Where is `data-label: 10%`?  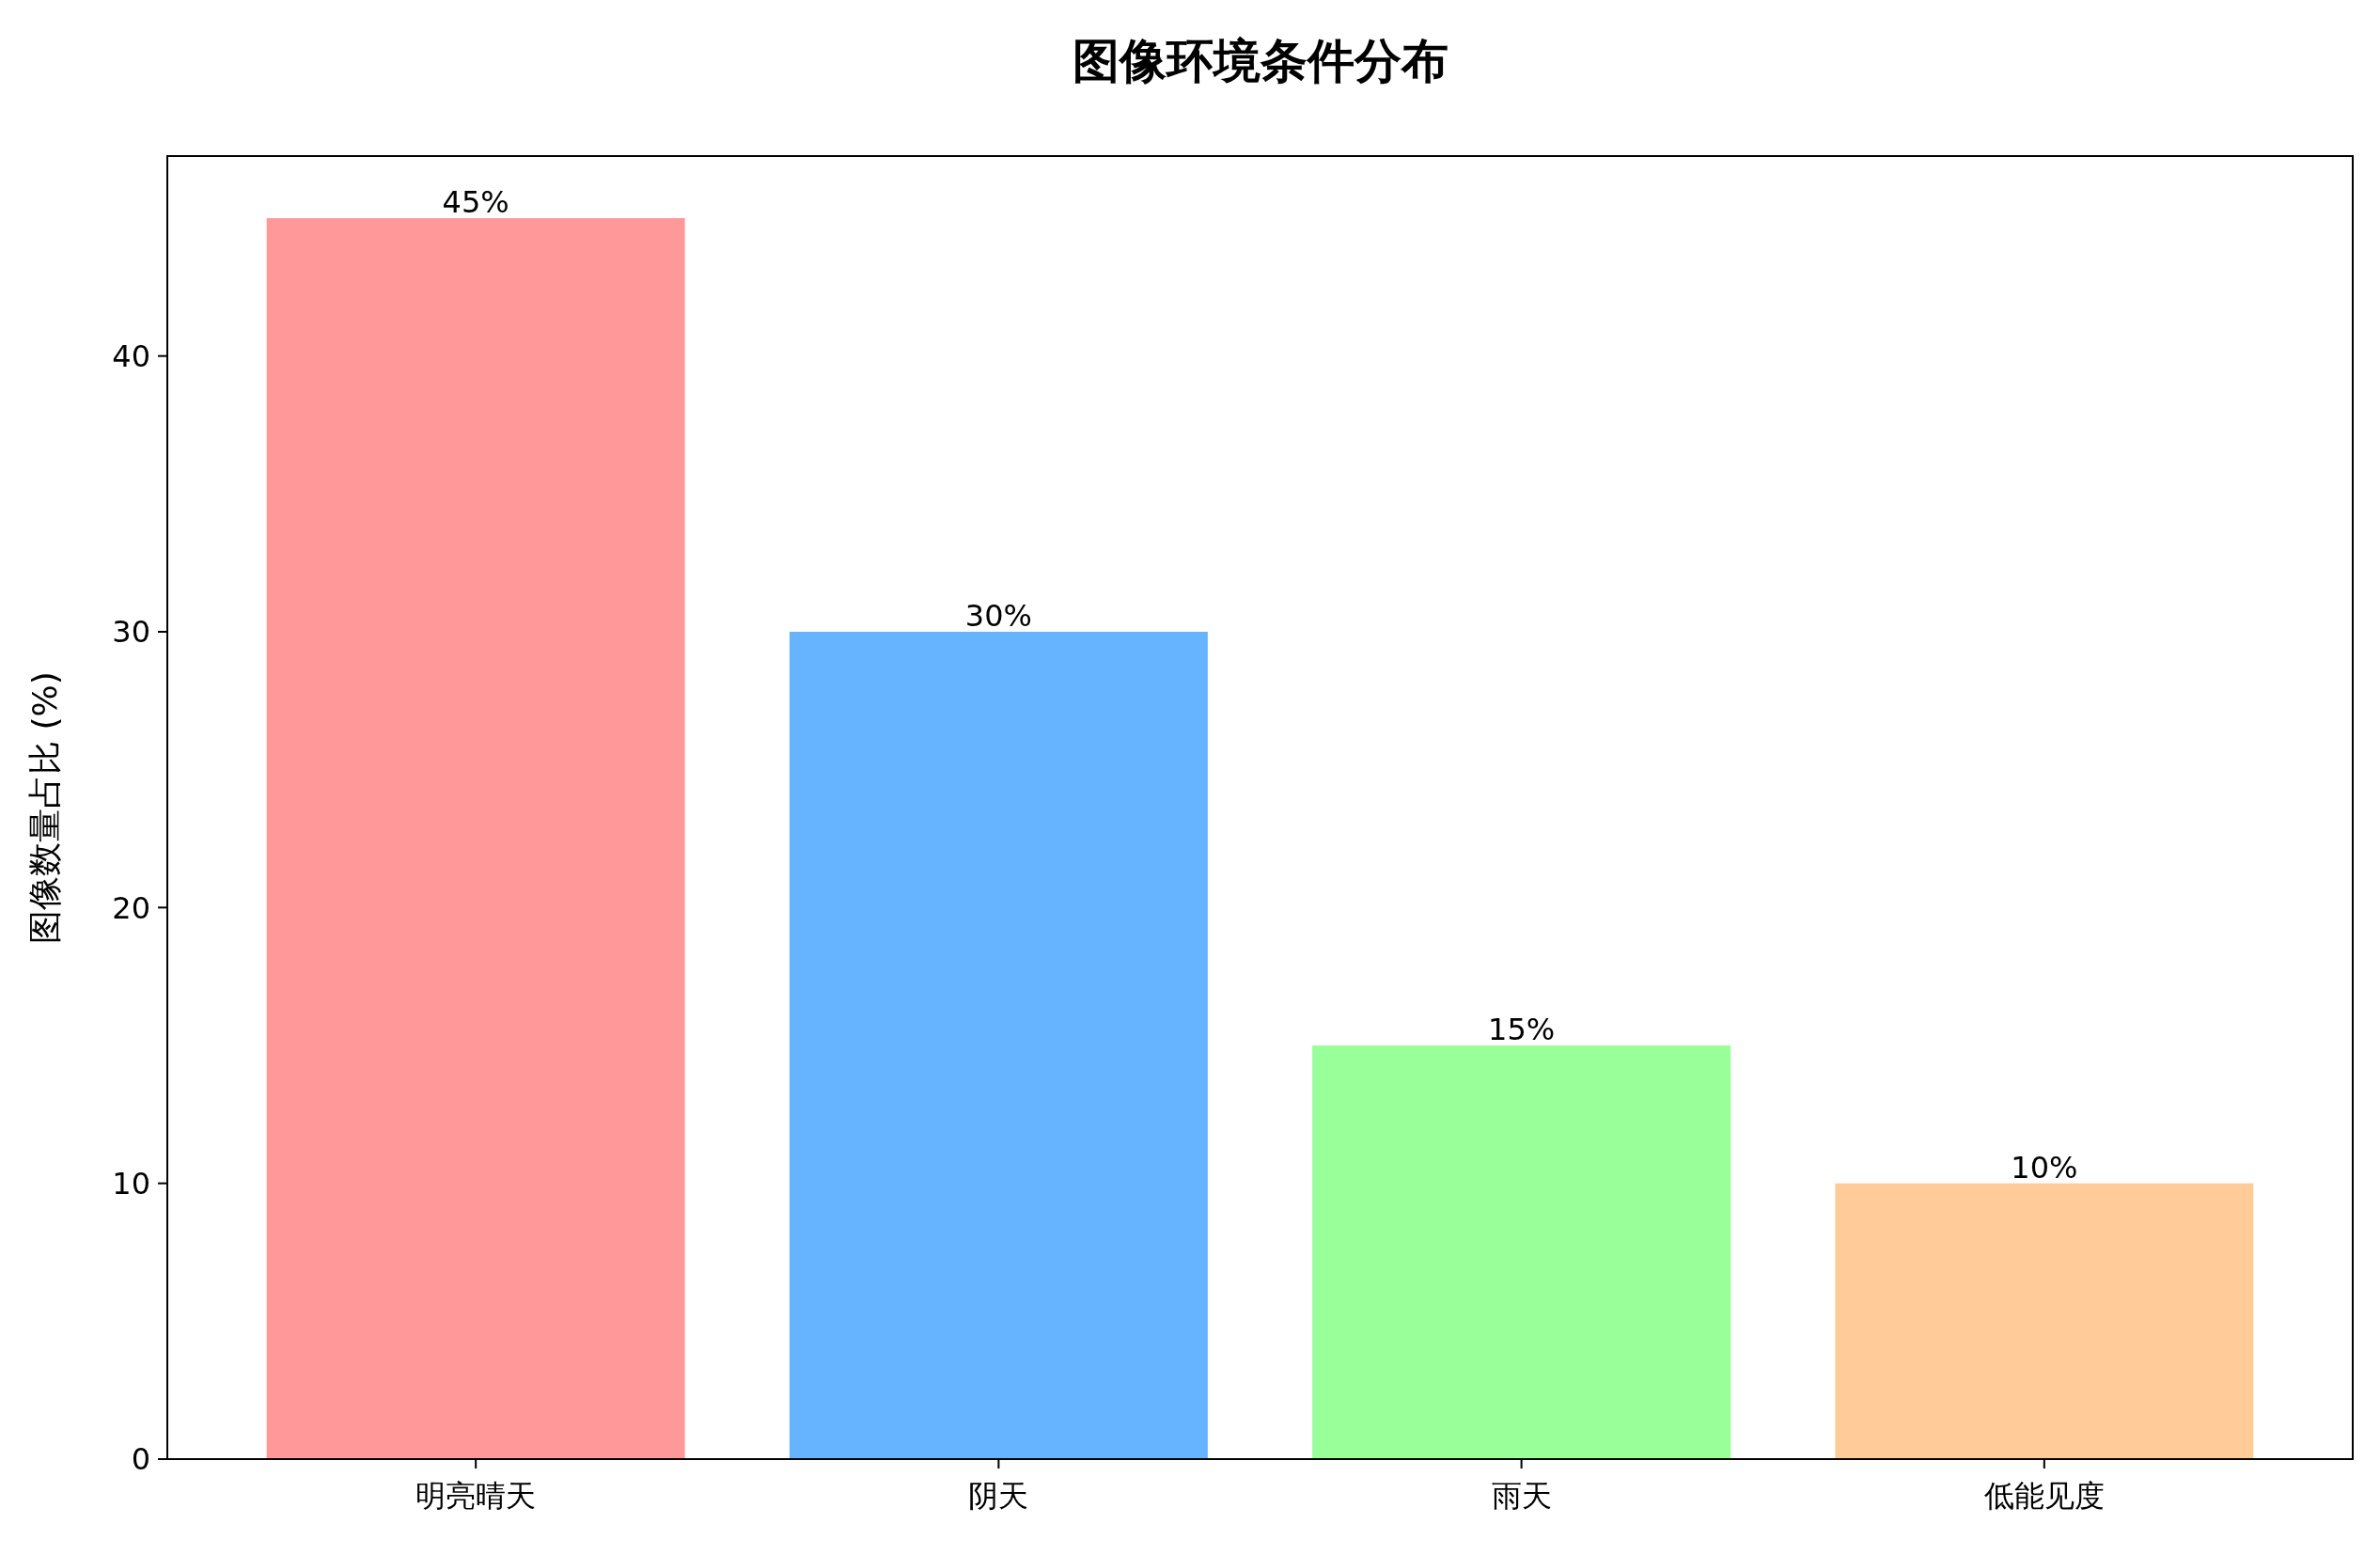 data-label: 10% is located at coordinates (2045, 1167).